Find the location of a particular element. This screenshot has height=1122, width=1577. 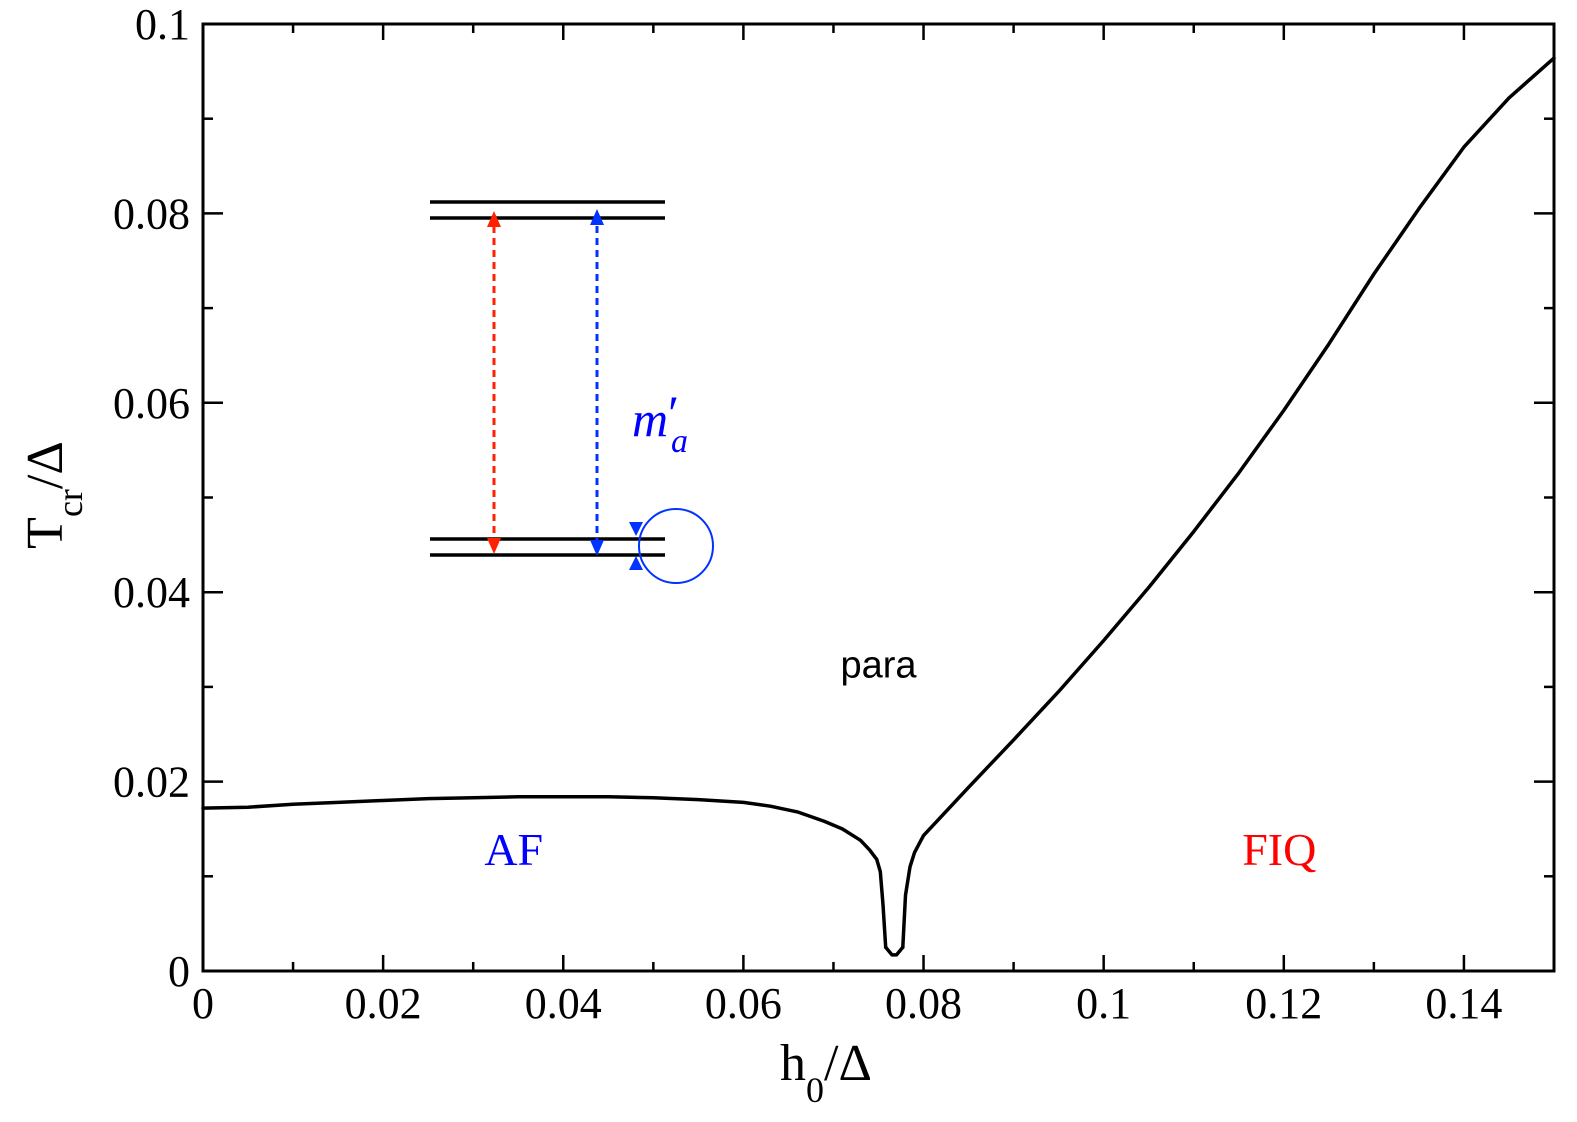

y-tick-label: 0.06 is located at coordinates (151, 403).